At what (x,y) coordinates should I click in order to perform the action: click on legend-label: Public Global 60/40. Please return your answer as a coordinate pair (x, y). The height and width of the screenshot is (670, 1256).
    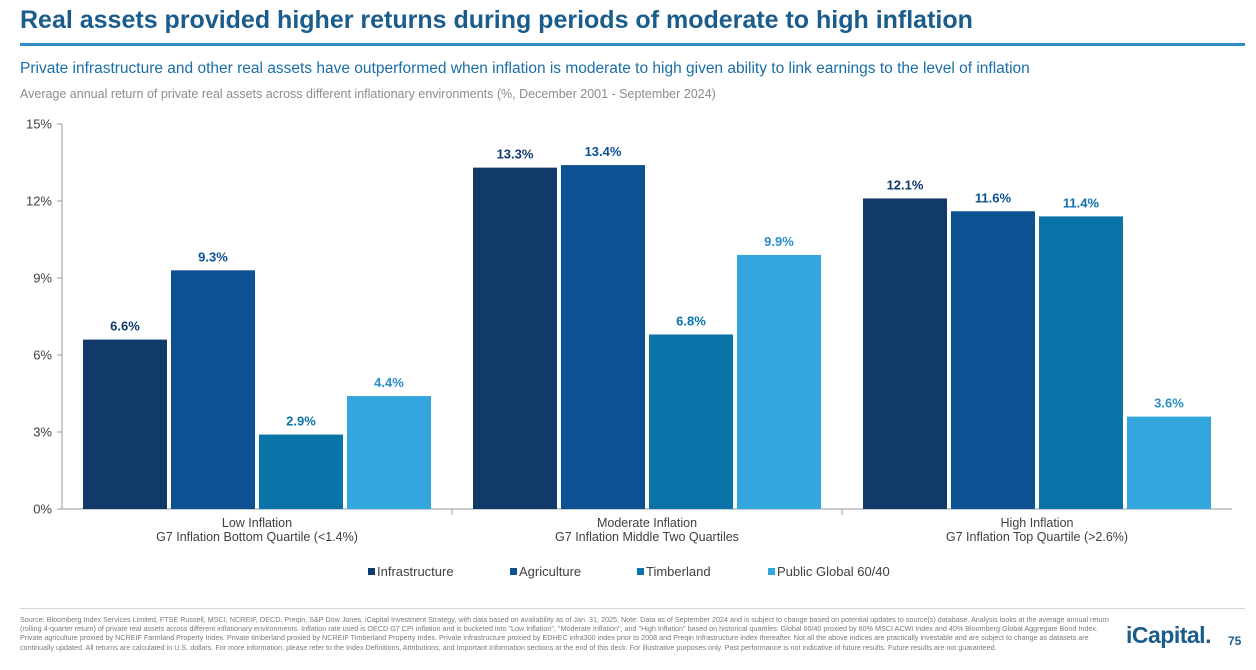
    Looking at the image, I should click on (833, 571).